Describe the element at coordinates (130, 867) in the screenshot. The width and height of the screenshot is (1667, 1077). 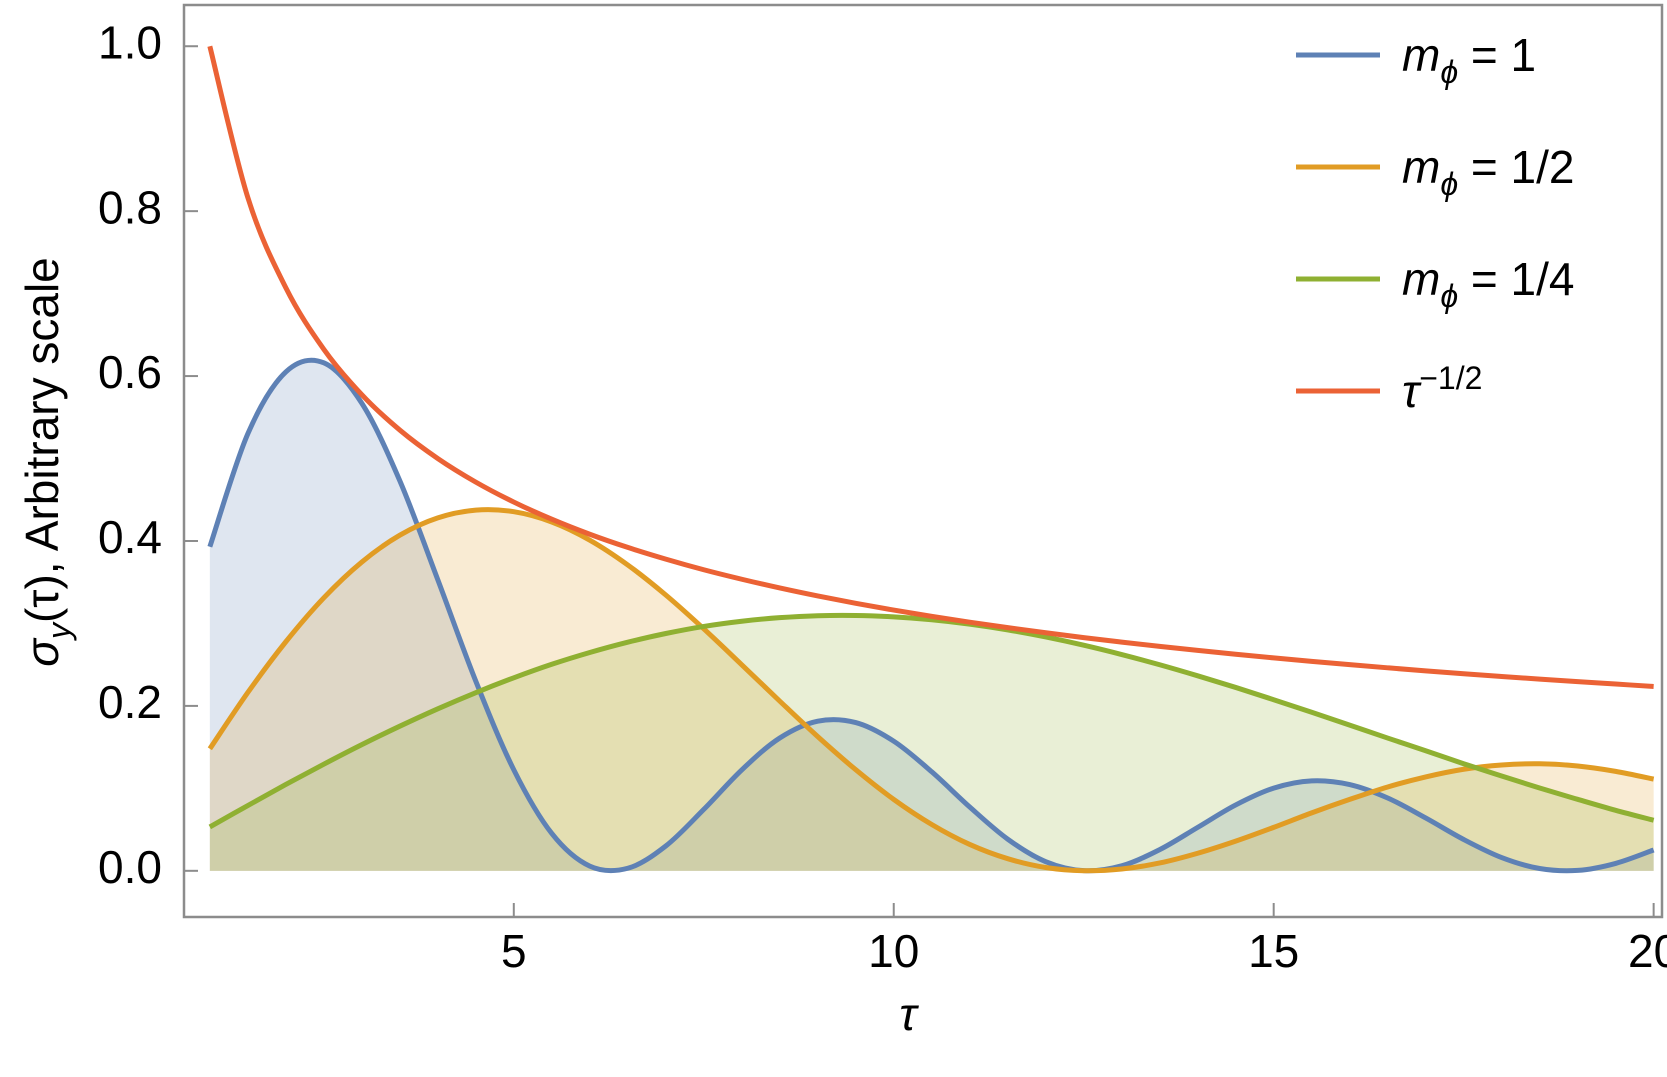
I see `y-tick-label: 0.0` at that location.